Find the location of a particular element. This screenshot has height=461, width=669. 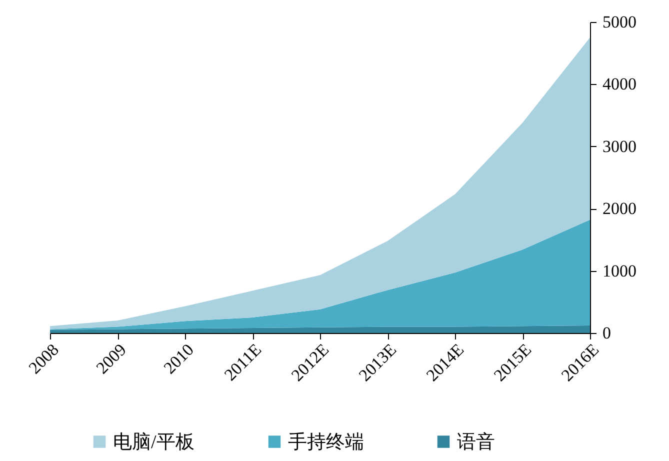

y-tick-label: 3000 is located at coordinates (619, 146).